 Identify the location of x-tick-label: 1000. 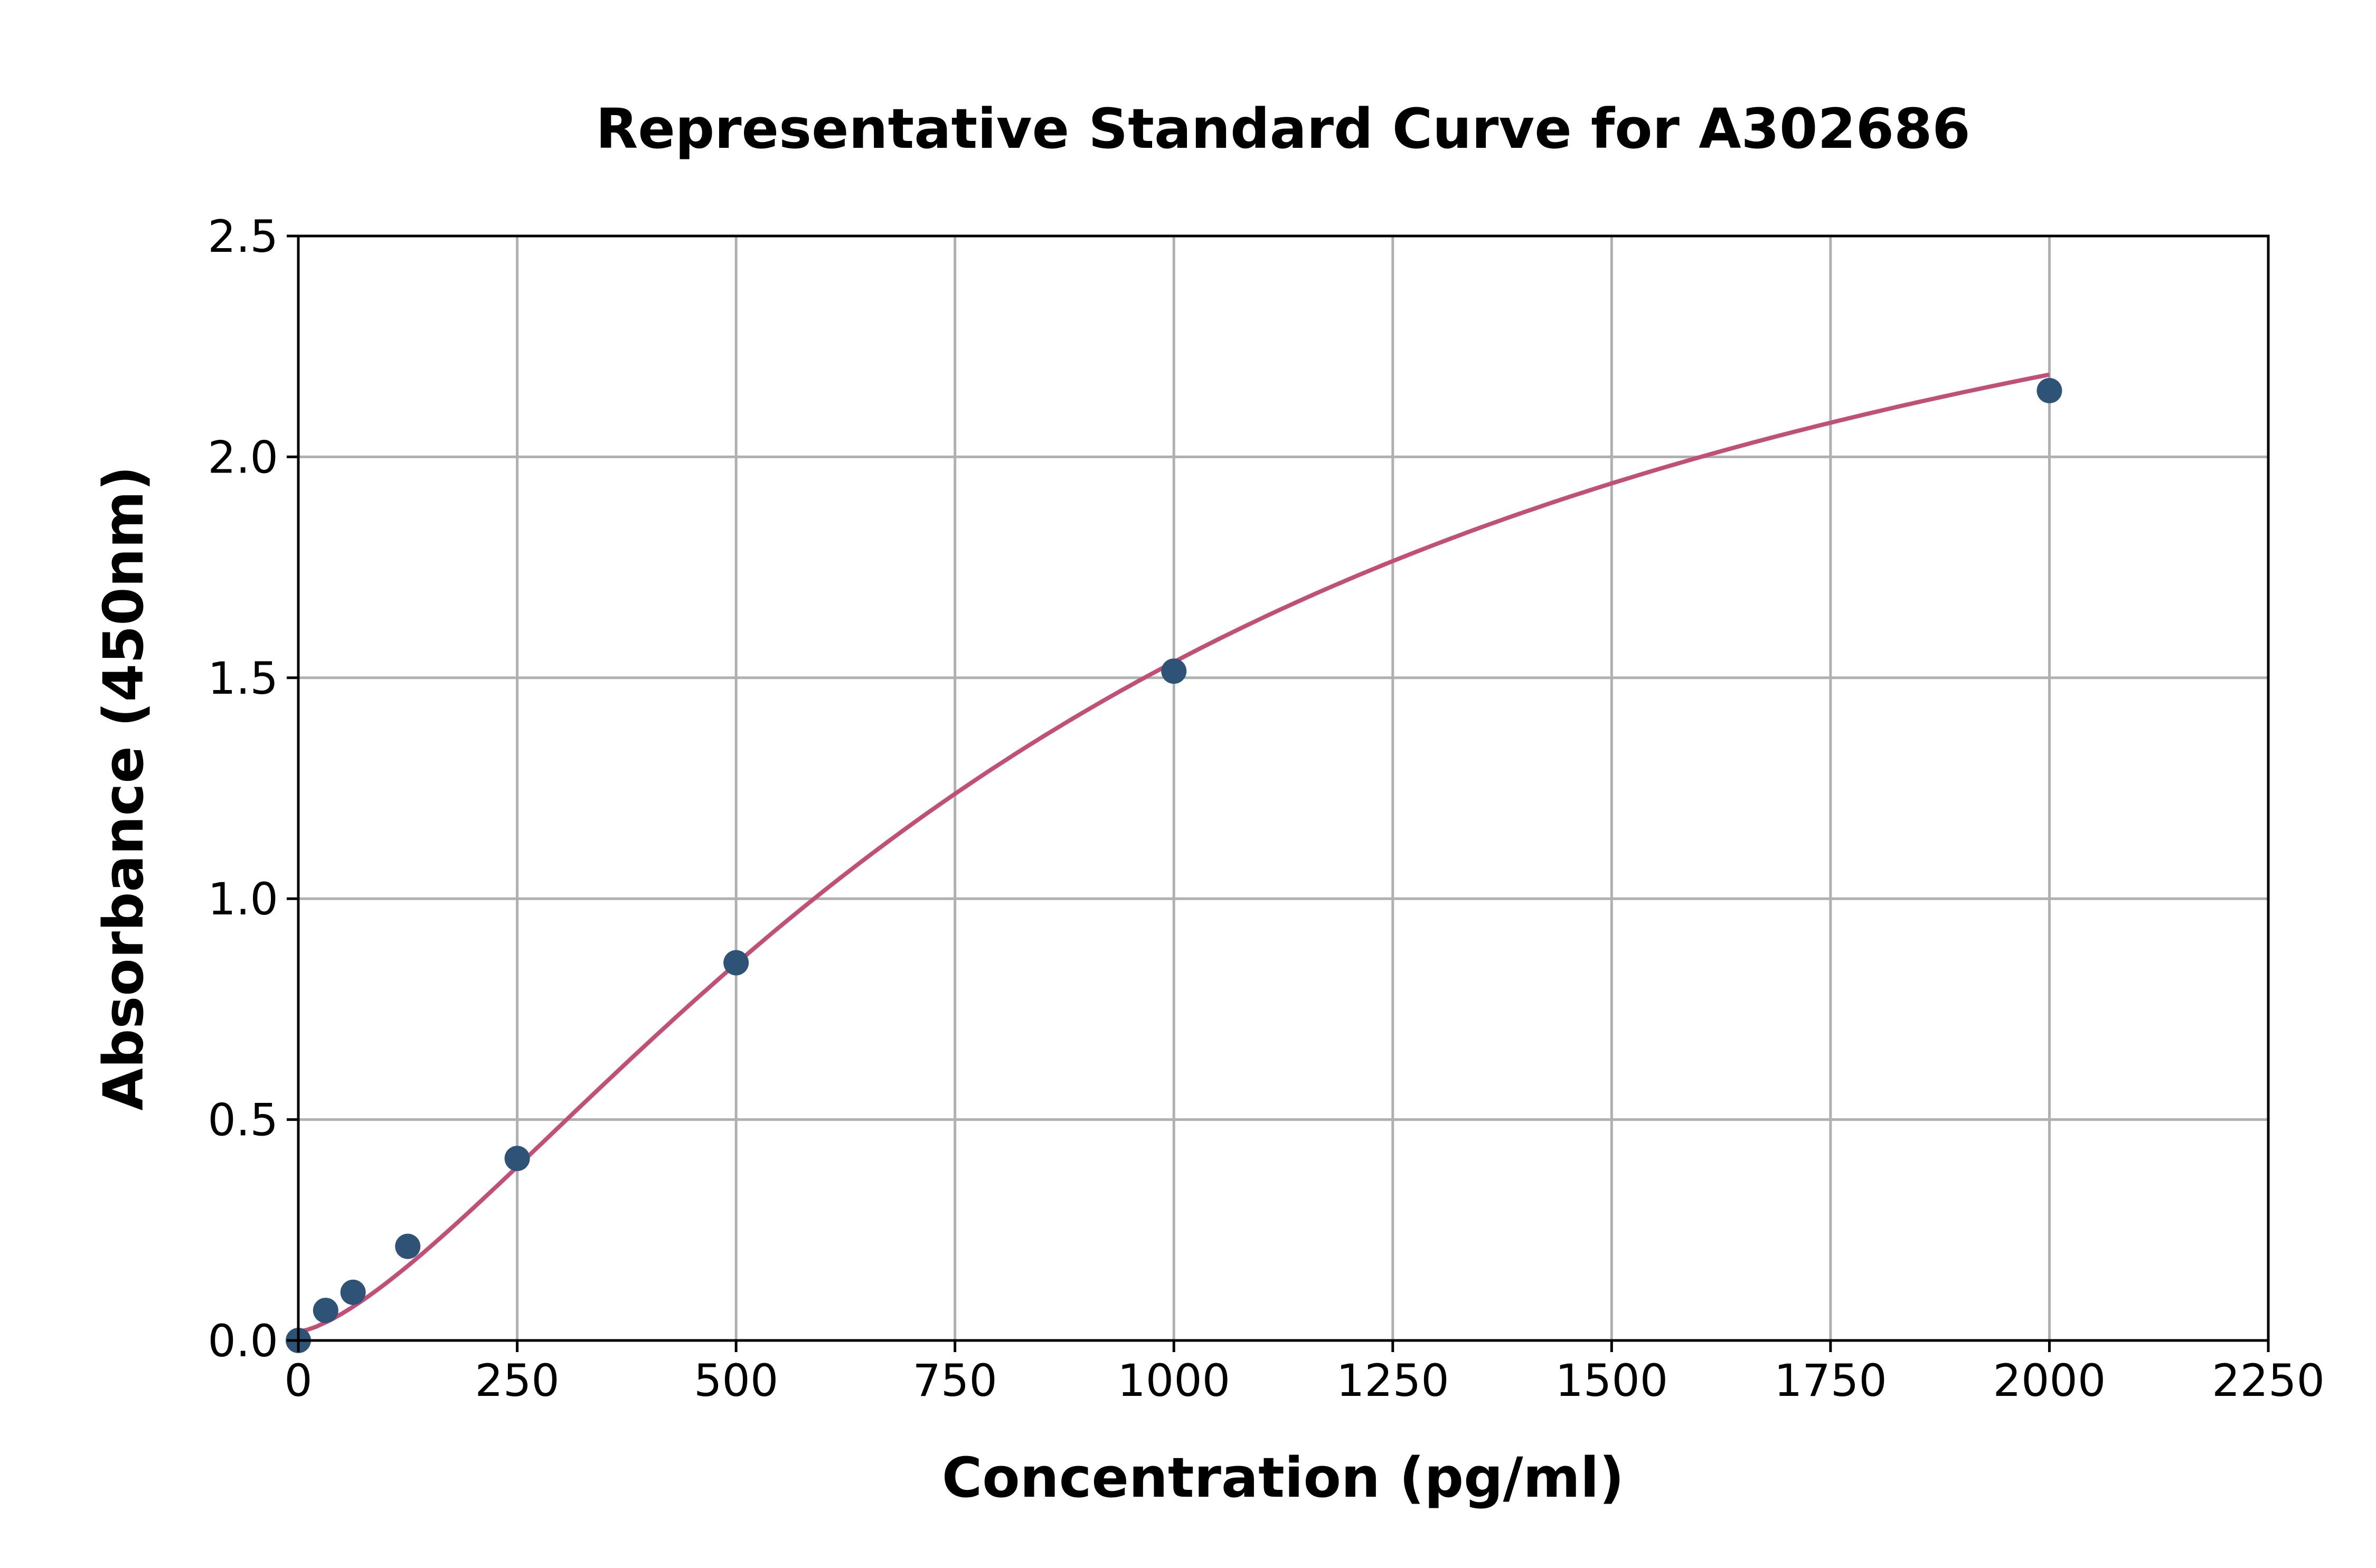
(1174, 1381).